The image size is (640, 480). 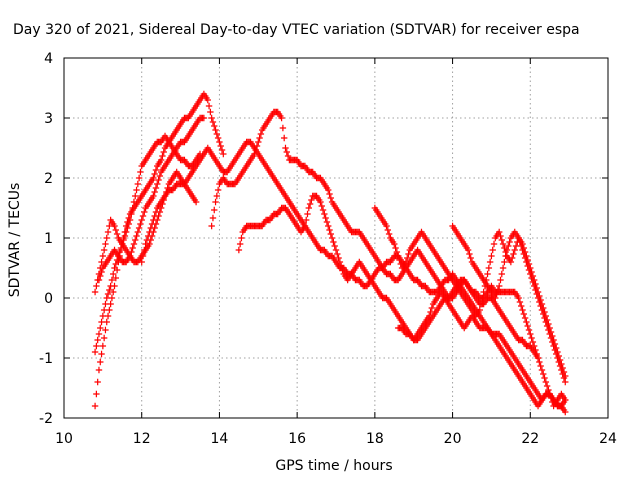 What do you see at coordinates (333, 466) in the screenshot?
I see `x-axis-label: GPS time / hours` at bounding box center [333, 466].